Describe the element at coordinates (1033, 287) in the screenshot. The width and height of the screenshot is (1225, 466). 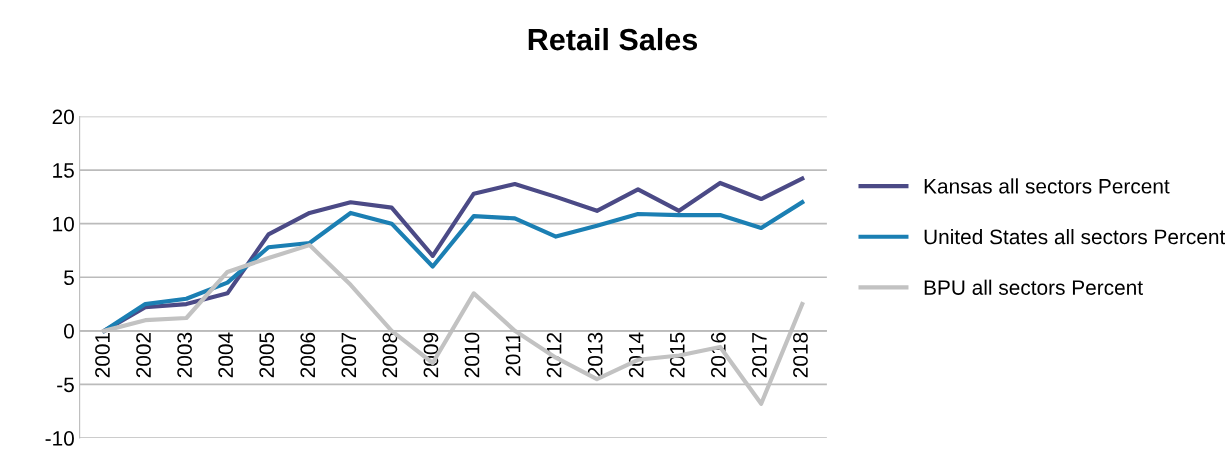
I see `legend-label: BPU all sectors Percent` at that location.